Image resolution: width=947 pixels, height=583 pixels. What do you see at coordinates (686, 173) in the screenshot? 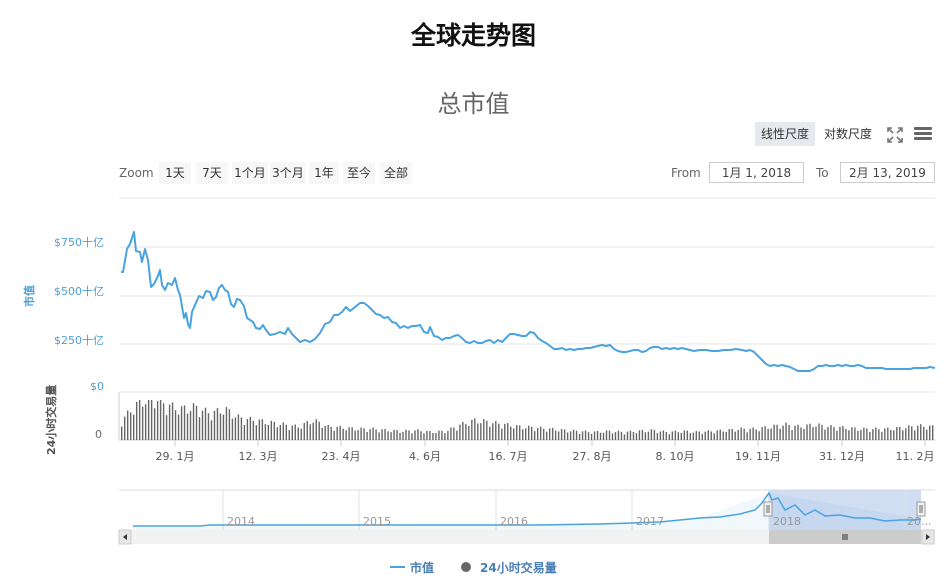
I see `from-label: From` at bounding box center [686, 173].